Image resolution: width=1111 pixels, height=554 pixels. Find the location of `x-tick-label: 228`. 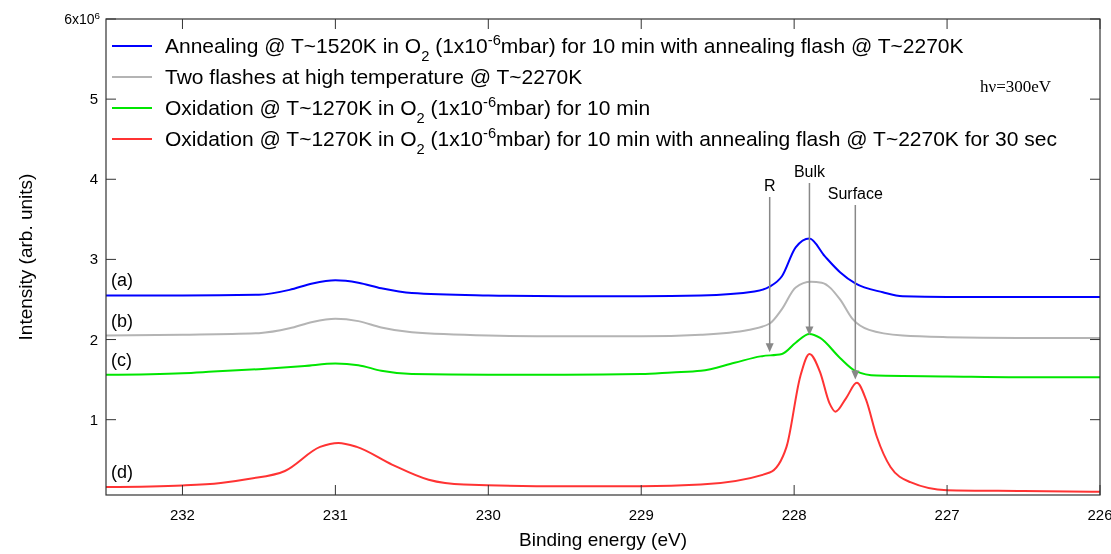

x-tick-label: 228 is located at coordinates (794, 514).